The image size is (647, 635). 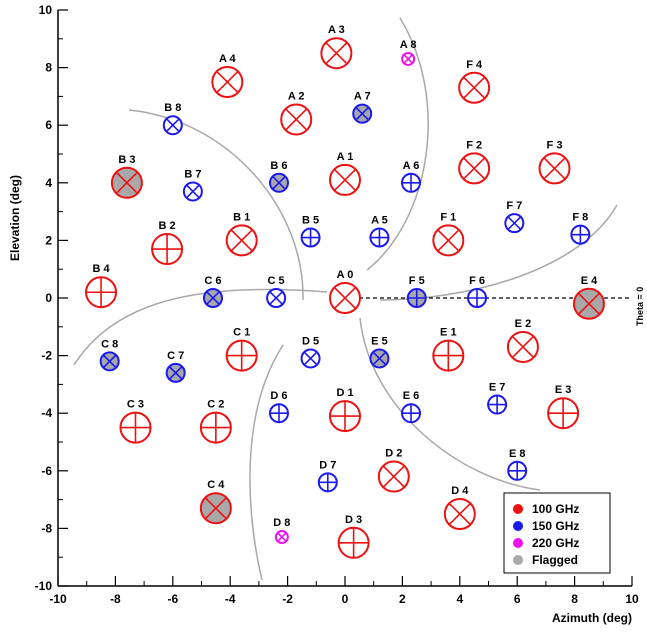 I want to click on legend-label-220ghz: 220 GHz, so click(x=555, y=543).